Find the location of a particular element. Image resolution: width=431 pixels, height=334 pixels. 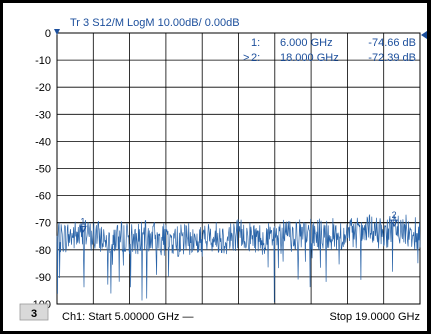

start-frequency: Ch1: Start 5.00000 GHz — is located at coordinates (127, 317).